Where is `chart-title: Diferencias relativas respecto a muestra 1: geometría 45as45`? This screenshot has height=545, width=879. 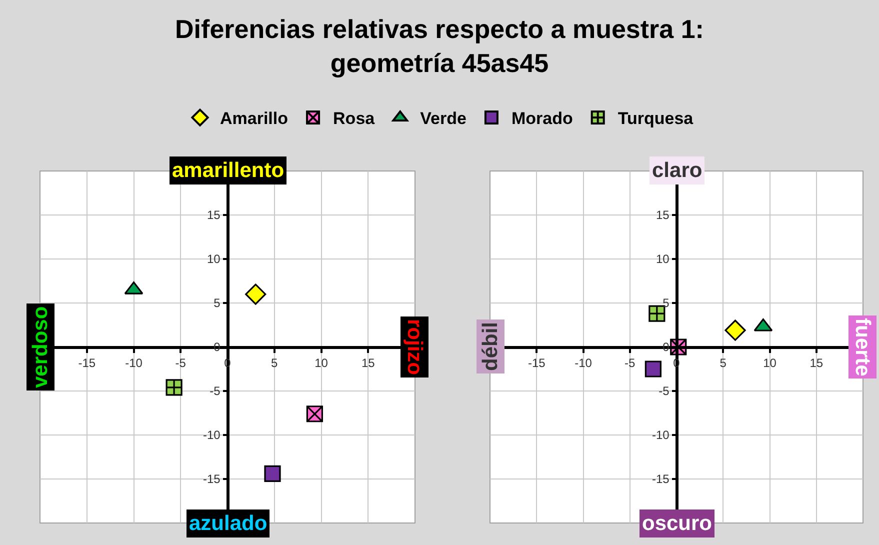 chart-title: Diferencias relativas respecto a muestra 1: geometría 45as45 is located at coordinates (439, 46).